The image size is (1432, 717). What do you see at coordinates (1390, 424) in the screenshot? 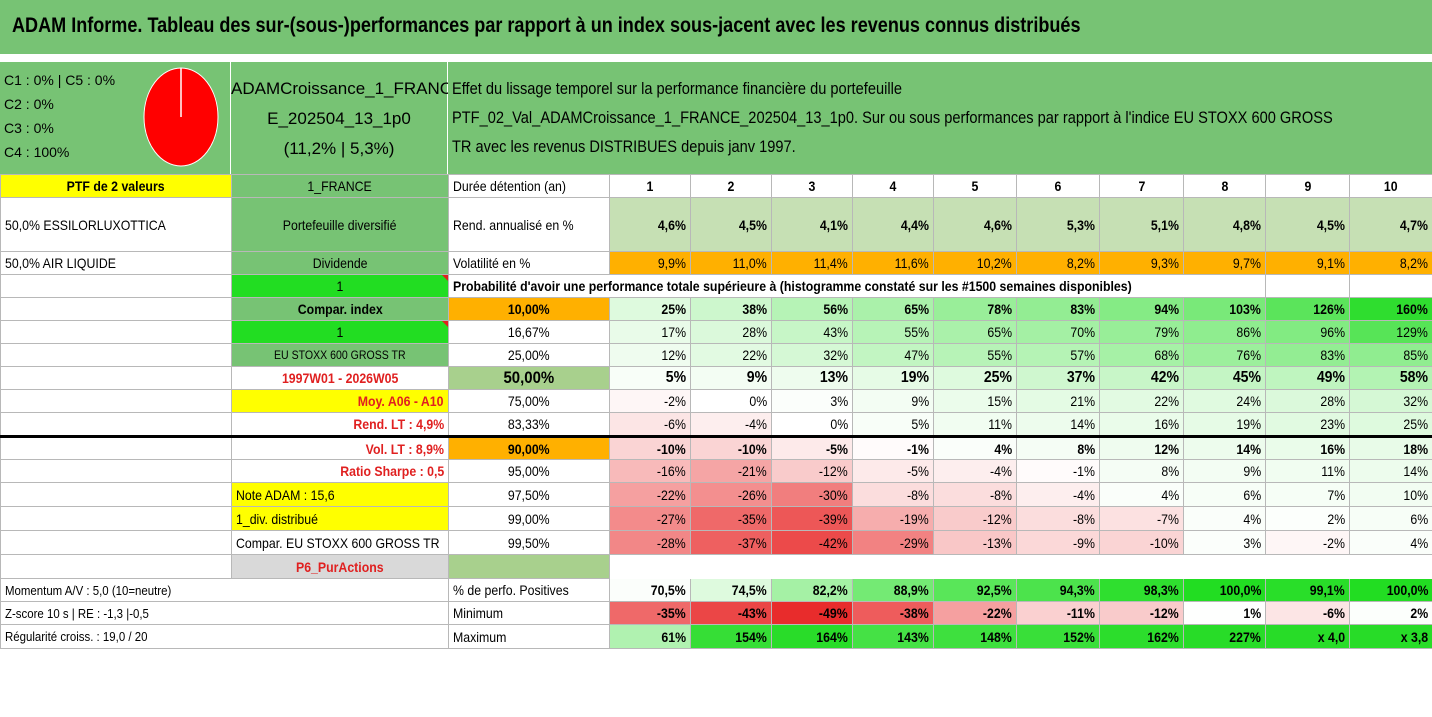
I see `quantile-6-h10: 25%` at bounding box center [1390, 424].